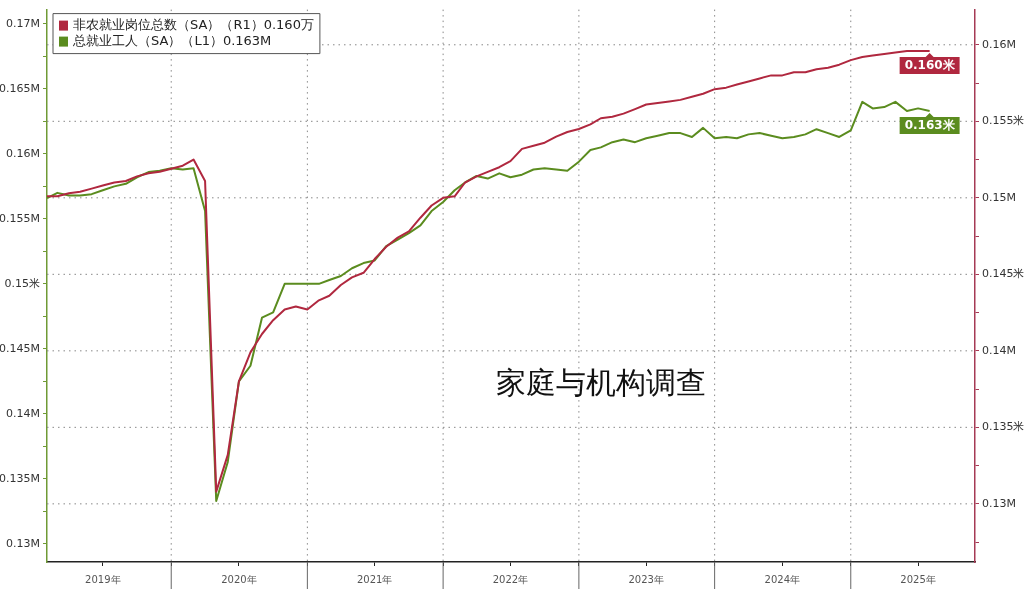  Describe the element at coordinates (103, 579) in the screenshot. I see `x-tick-label: 2019年` at that location.